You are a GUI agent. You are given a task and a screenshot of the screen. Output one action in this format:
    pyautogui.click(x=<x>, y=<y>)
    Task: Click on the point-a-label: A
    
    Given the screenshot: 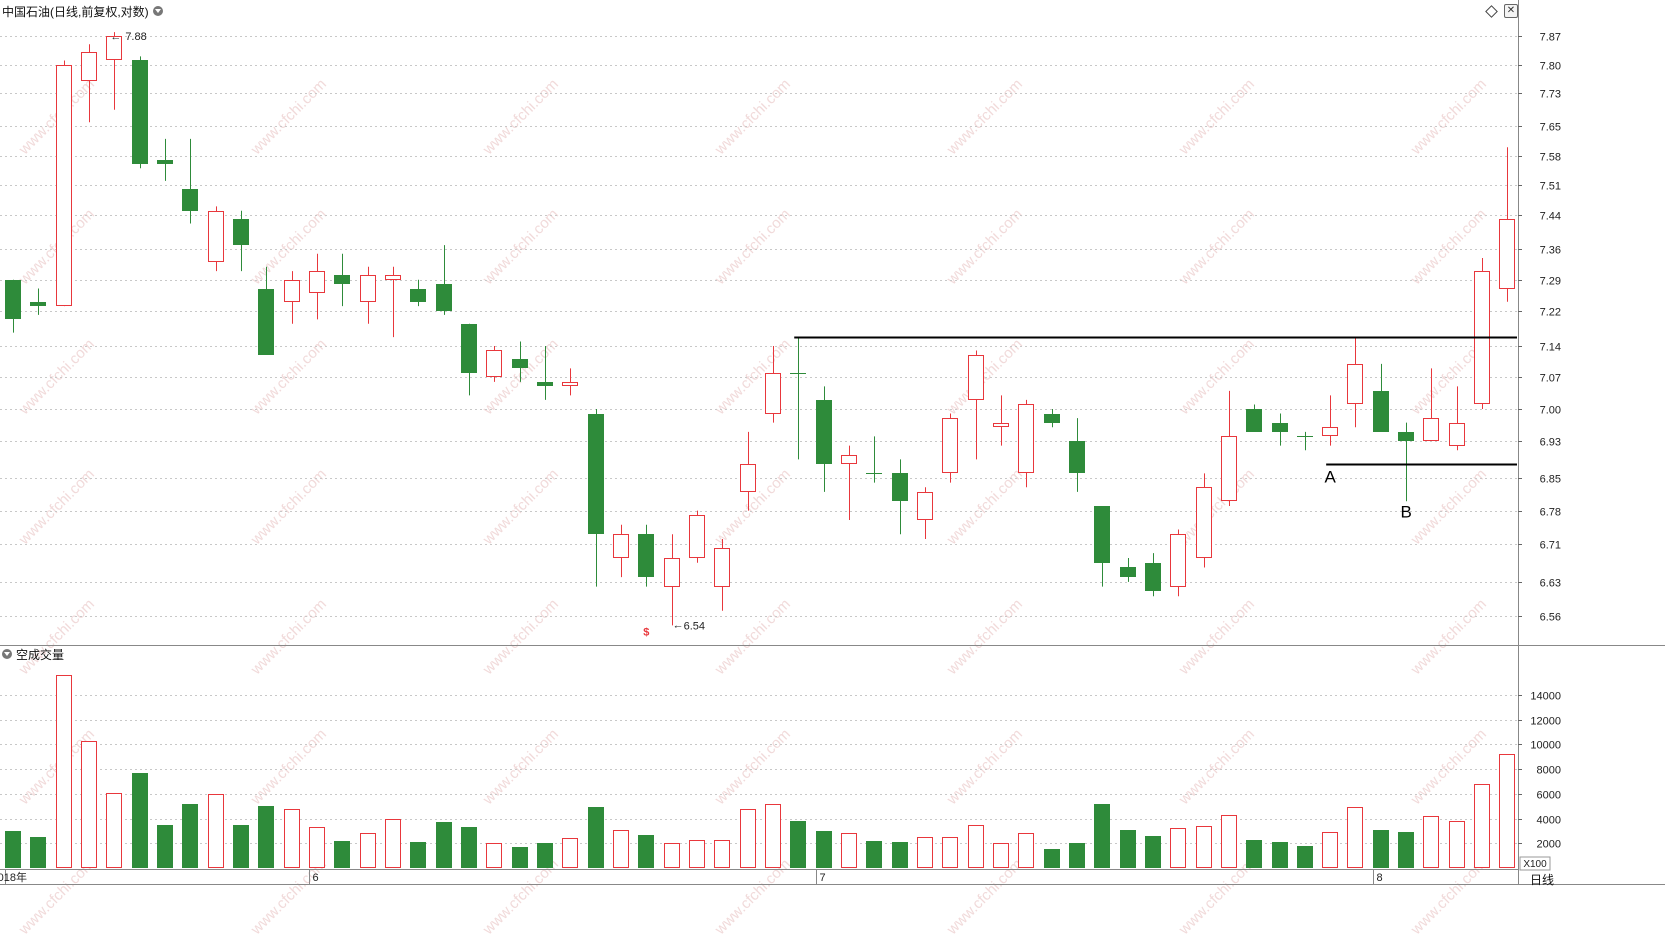 What is the action you would take?
    pyautogui.click(x=1330, y=477)
    